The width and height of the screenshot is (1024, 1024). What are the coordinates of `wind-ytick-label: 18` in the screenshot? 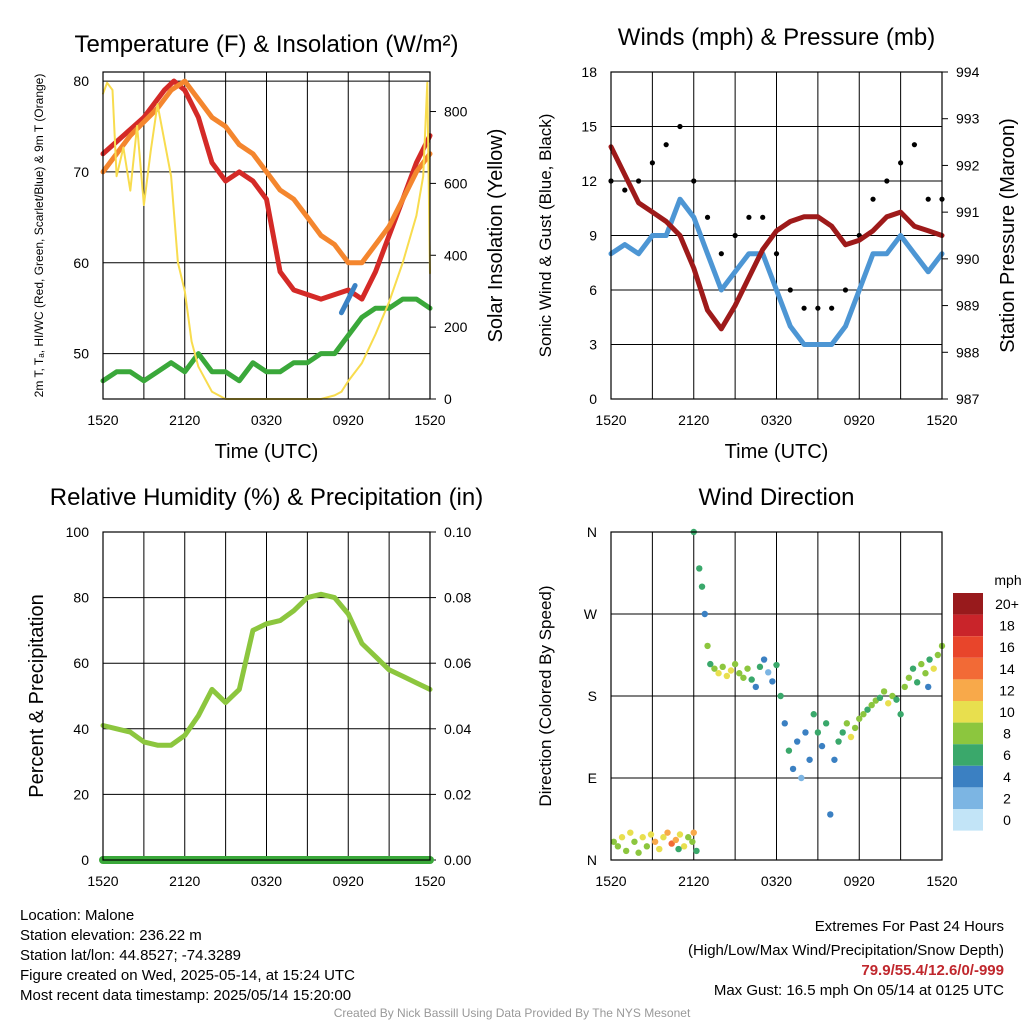 It's located at (589, 72).